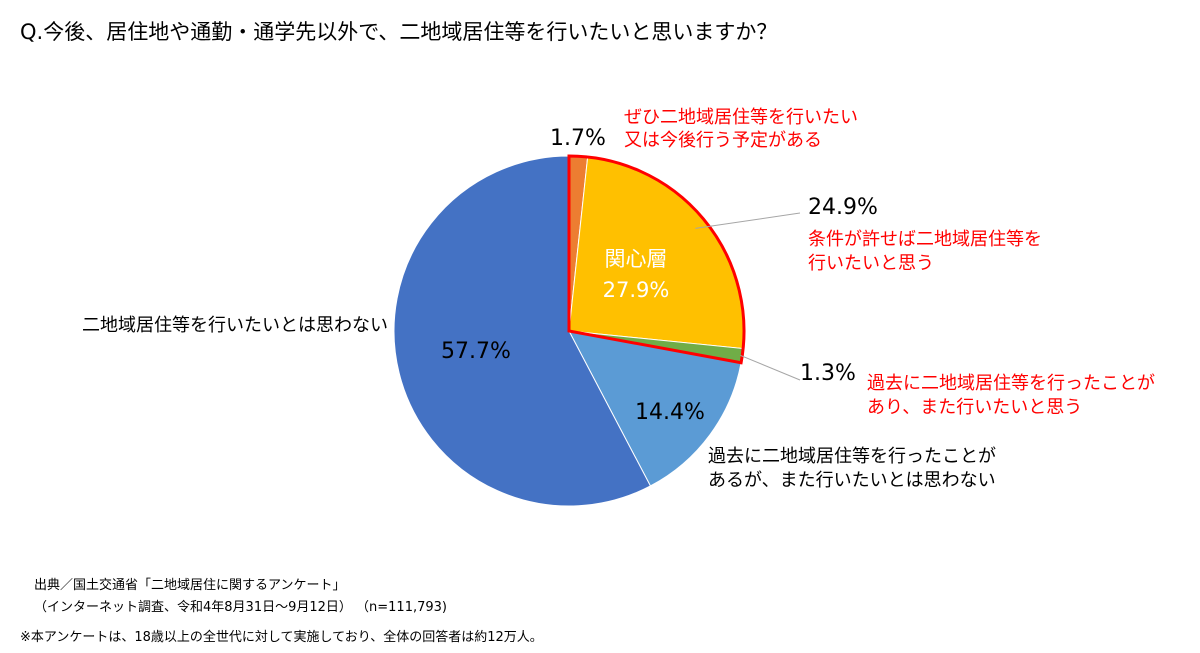 The image size is (1200, 653). What do you see at coordinates (741, 117) in the screenshot?
I see `category-label-1a: ぜひ二地域居住等を行いたい` at bounding box center [741, 117].